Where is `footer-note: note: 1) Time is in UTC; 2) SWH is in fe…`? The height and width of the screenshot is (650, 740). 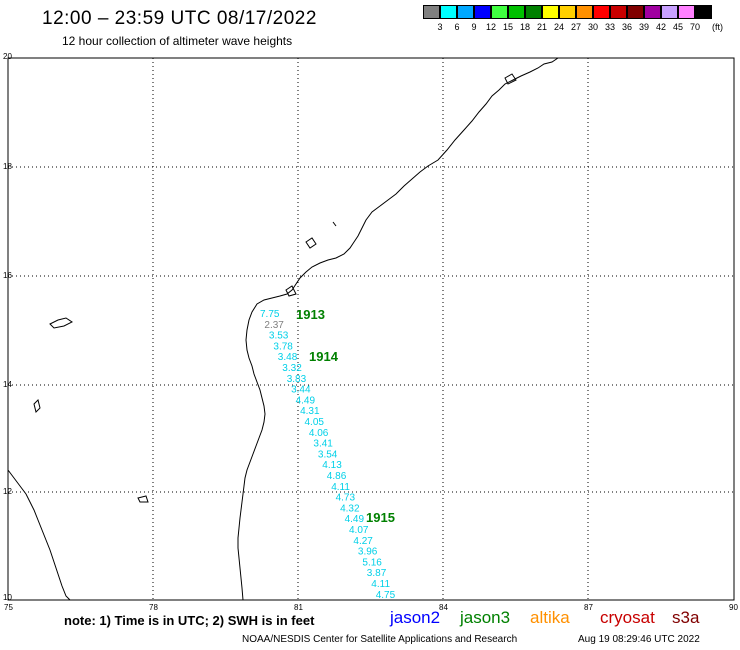 footer-note: note: 1) Time is in UTC; 2) SWH is in fe… is located at coordinates (189, 620).